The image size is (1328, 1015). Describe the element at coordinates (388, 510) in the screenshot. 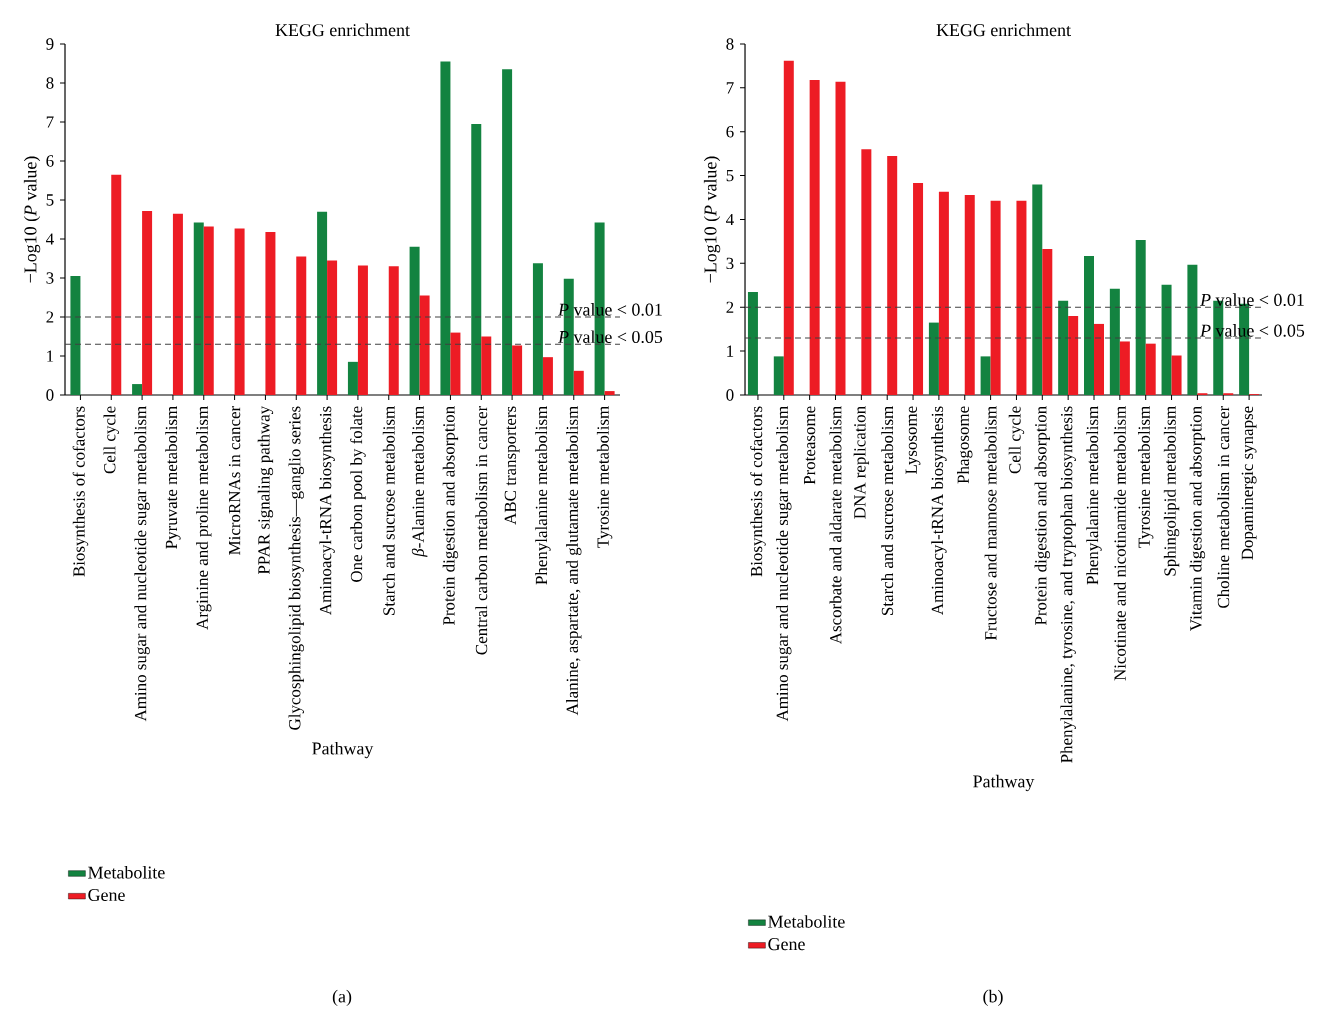

I see `x-tick-label: Starch and sucrose metabolism` at that location.